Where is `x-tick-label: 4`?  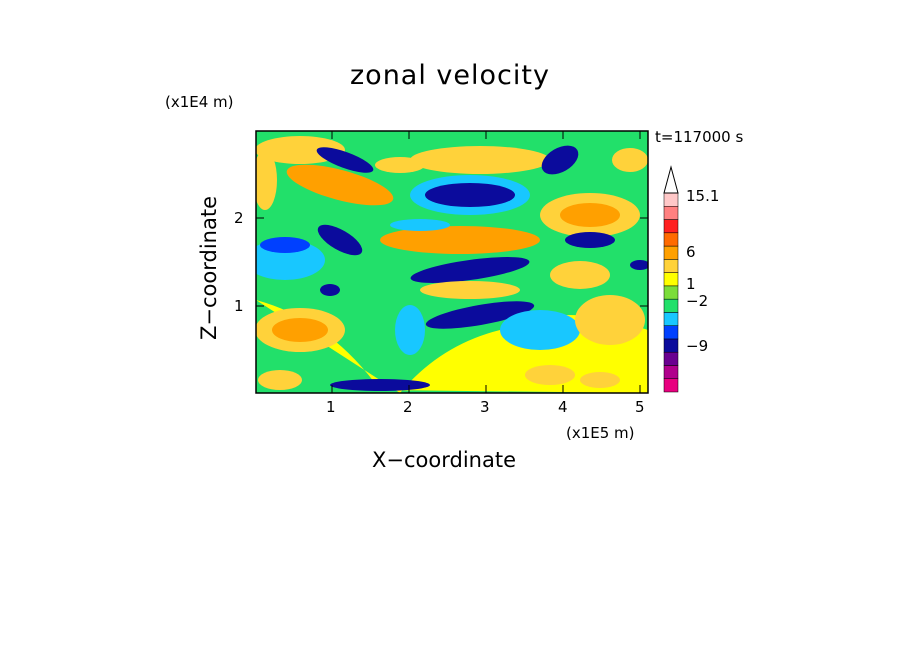
x-tick-label: 4 is located at coordinates (563, 407).